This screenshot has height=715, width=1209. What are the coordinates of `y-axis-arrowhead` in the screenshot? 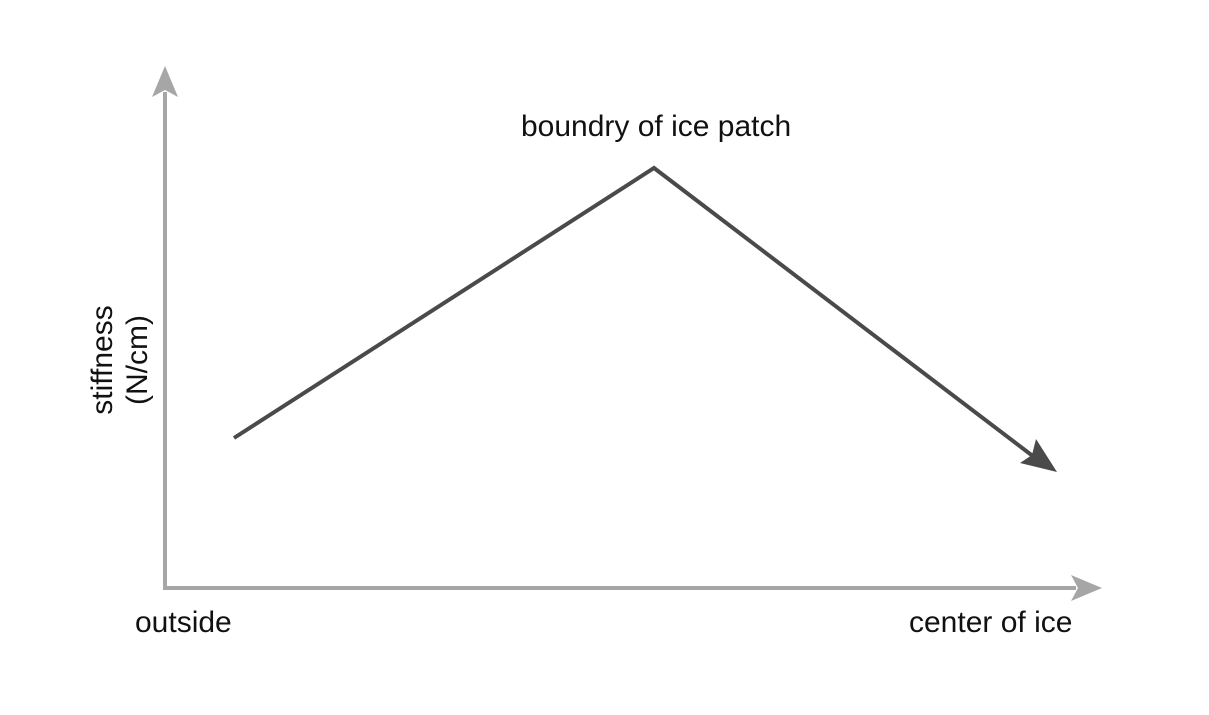 It's located at (165, 81).